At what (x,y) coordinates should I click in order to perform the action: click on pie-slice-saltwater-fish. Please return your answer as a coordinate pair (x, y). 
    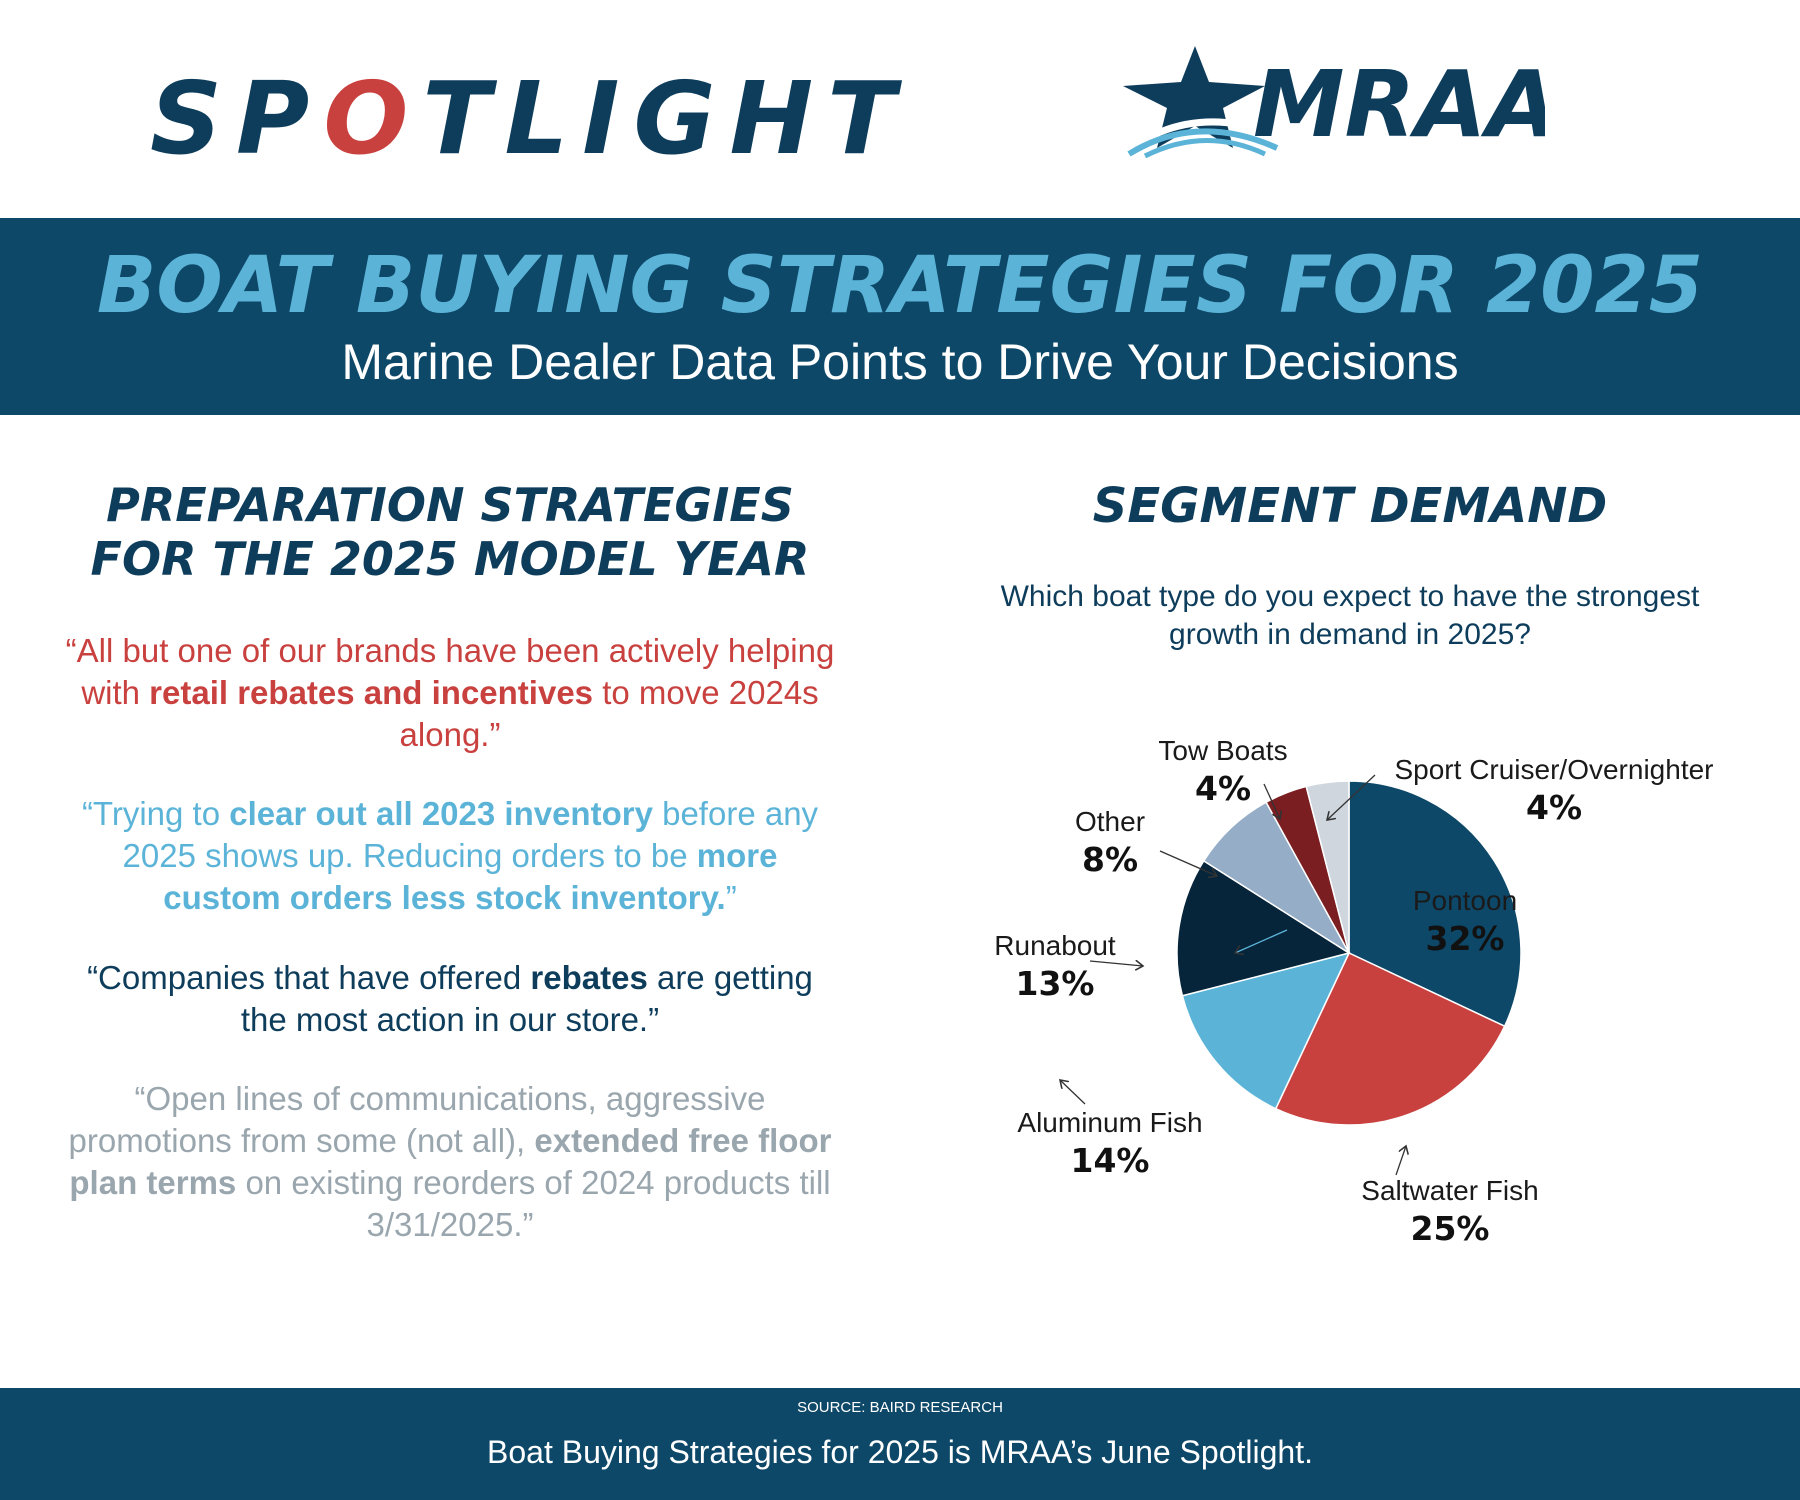
    Looking at the image, I should click on (1390, 1039).